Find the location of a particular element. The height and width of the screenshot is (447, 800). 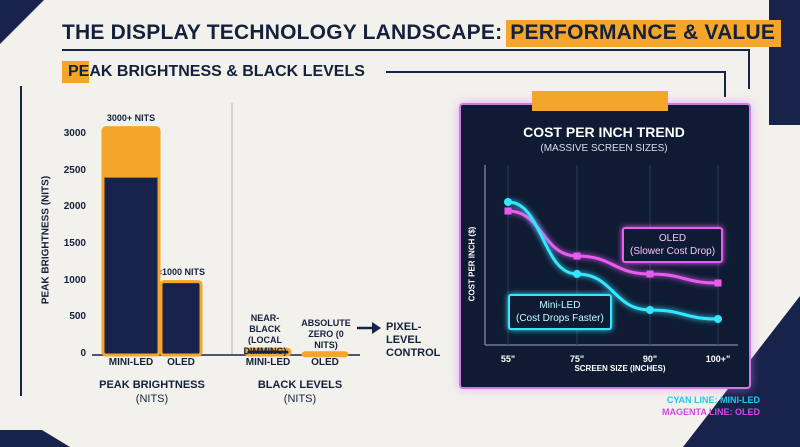

y-tick-label: 0 is located at coordinates (83, 353).